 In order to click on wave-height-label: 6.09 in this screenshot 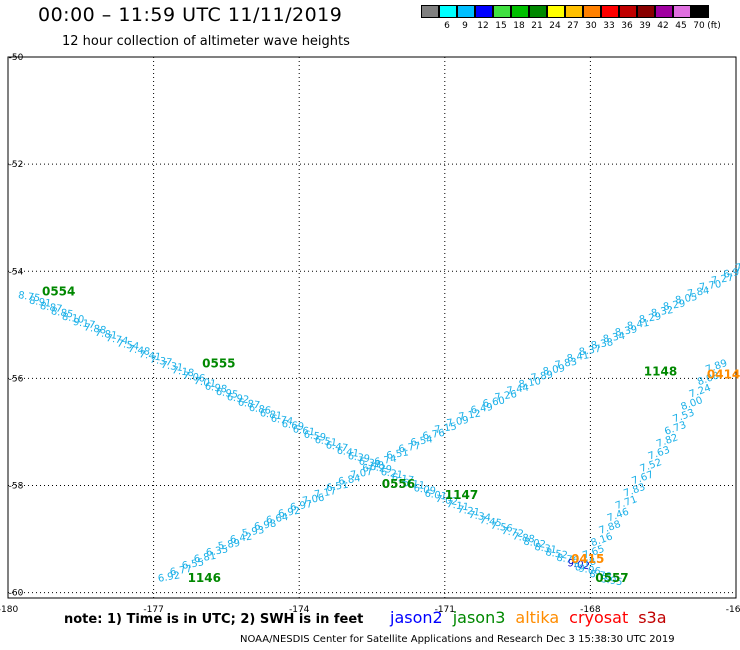, I will do `click(425, 490)`.